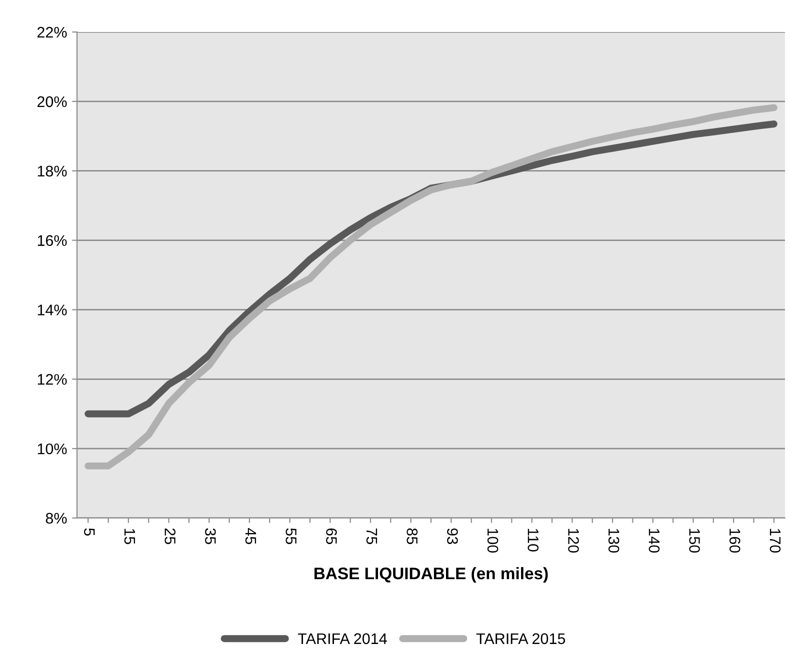 The image size is (790, 668). What do you see at coordinates (431, 575) in the screenshot?
I see `x-axis-title: BASE LIQUIDABLE (en miles)` at bounding box center [431, 575].